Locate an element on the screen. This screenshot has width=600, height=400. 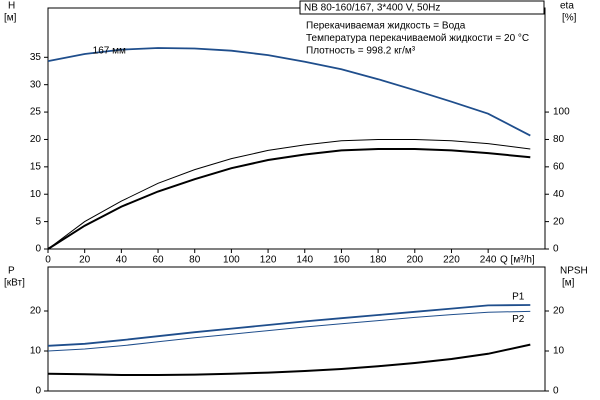
y2-axis-label: NPSH is located at coordinates (574, 271).